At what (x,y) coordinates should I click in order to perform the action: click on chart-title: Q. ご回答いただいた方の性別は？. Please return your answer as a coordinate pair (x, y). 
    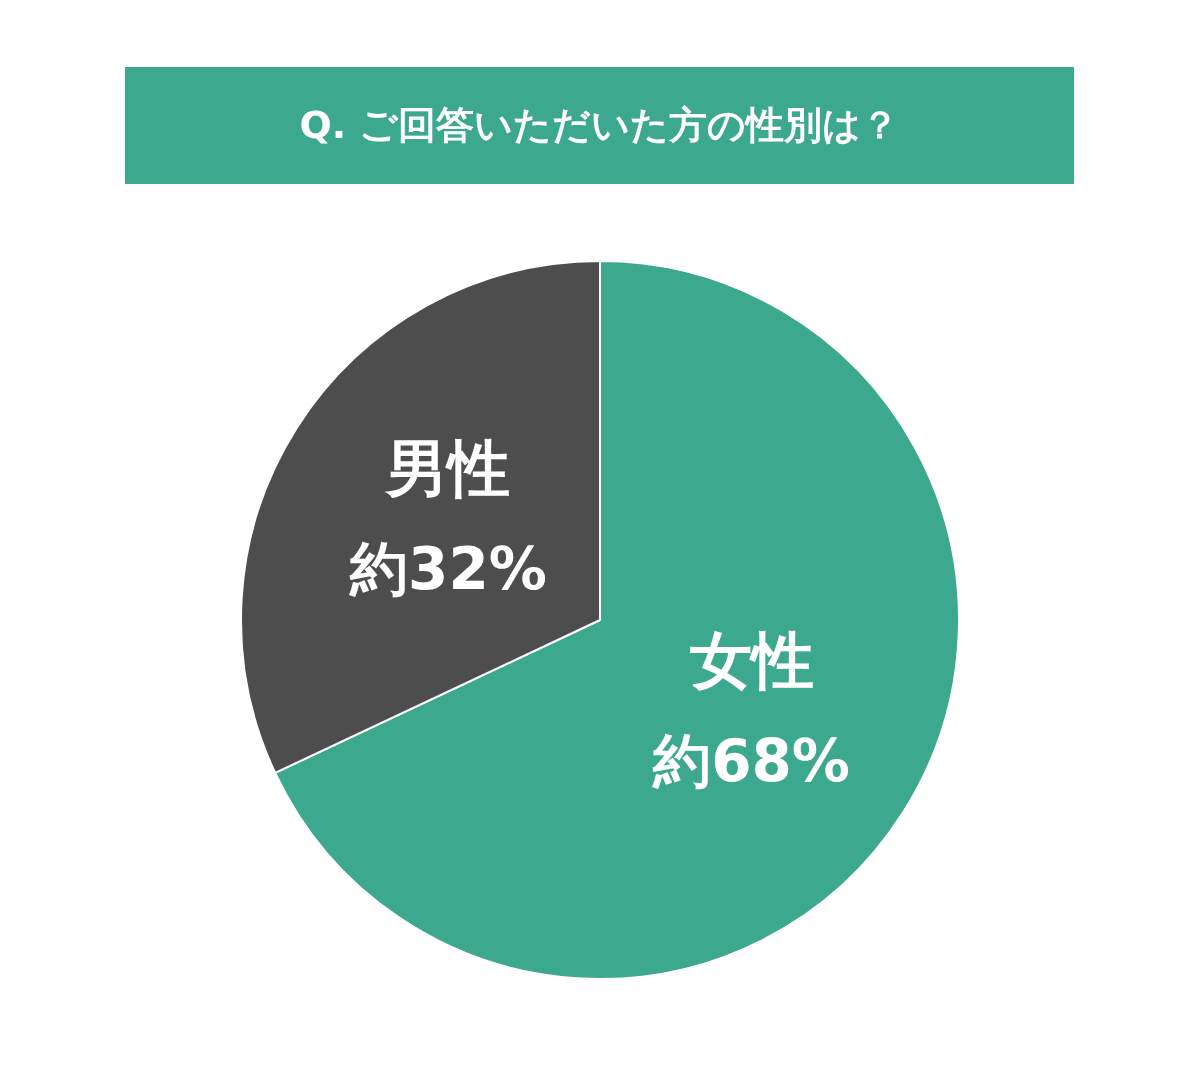
    Looking at the image, I should click on (599, 125).